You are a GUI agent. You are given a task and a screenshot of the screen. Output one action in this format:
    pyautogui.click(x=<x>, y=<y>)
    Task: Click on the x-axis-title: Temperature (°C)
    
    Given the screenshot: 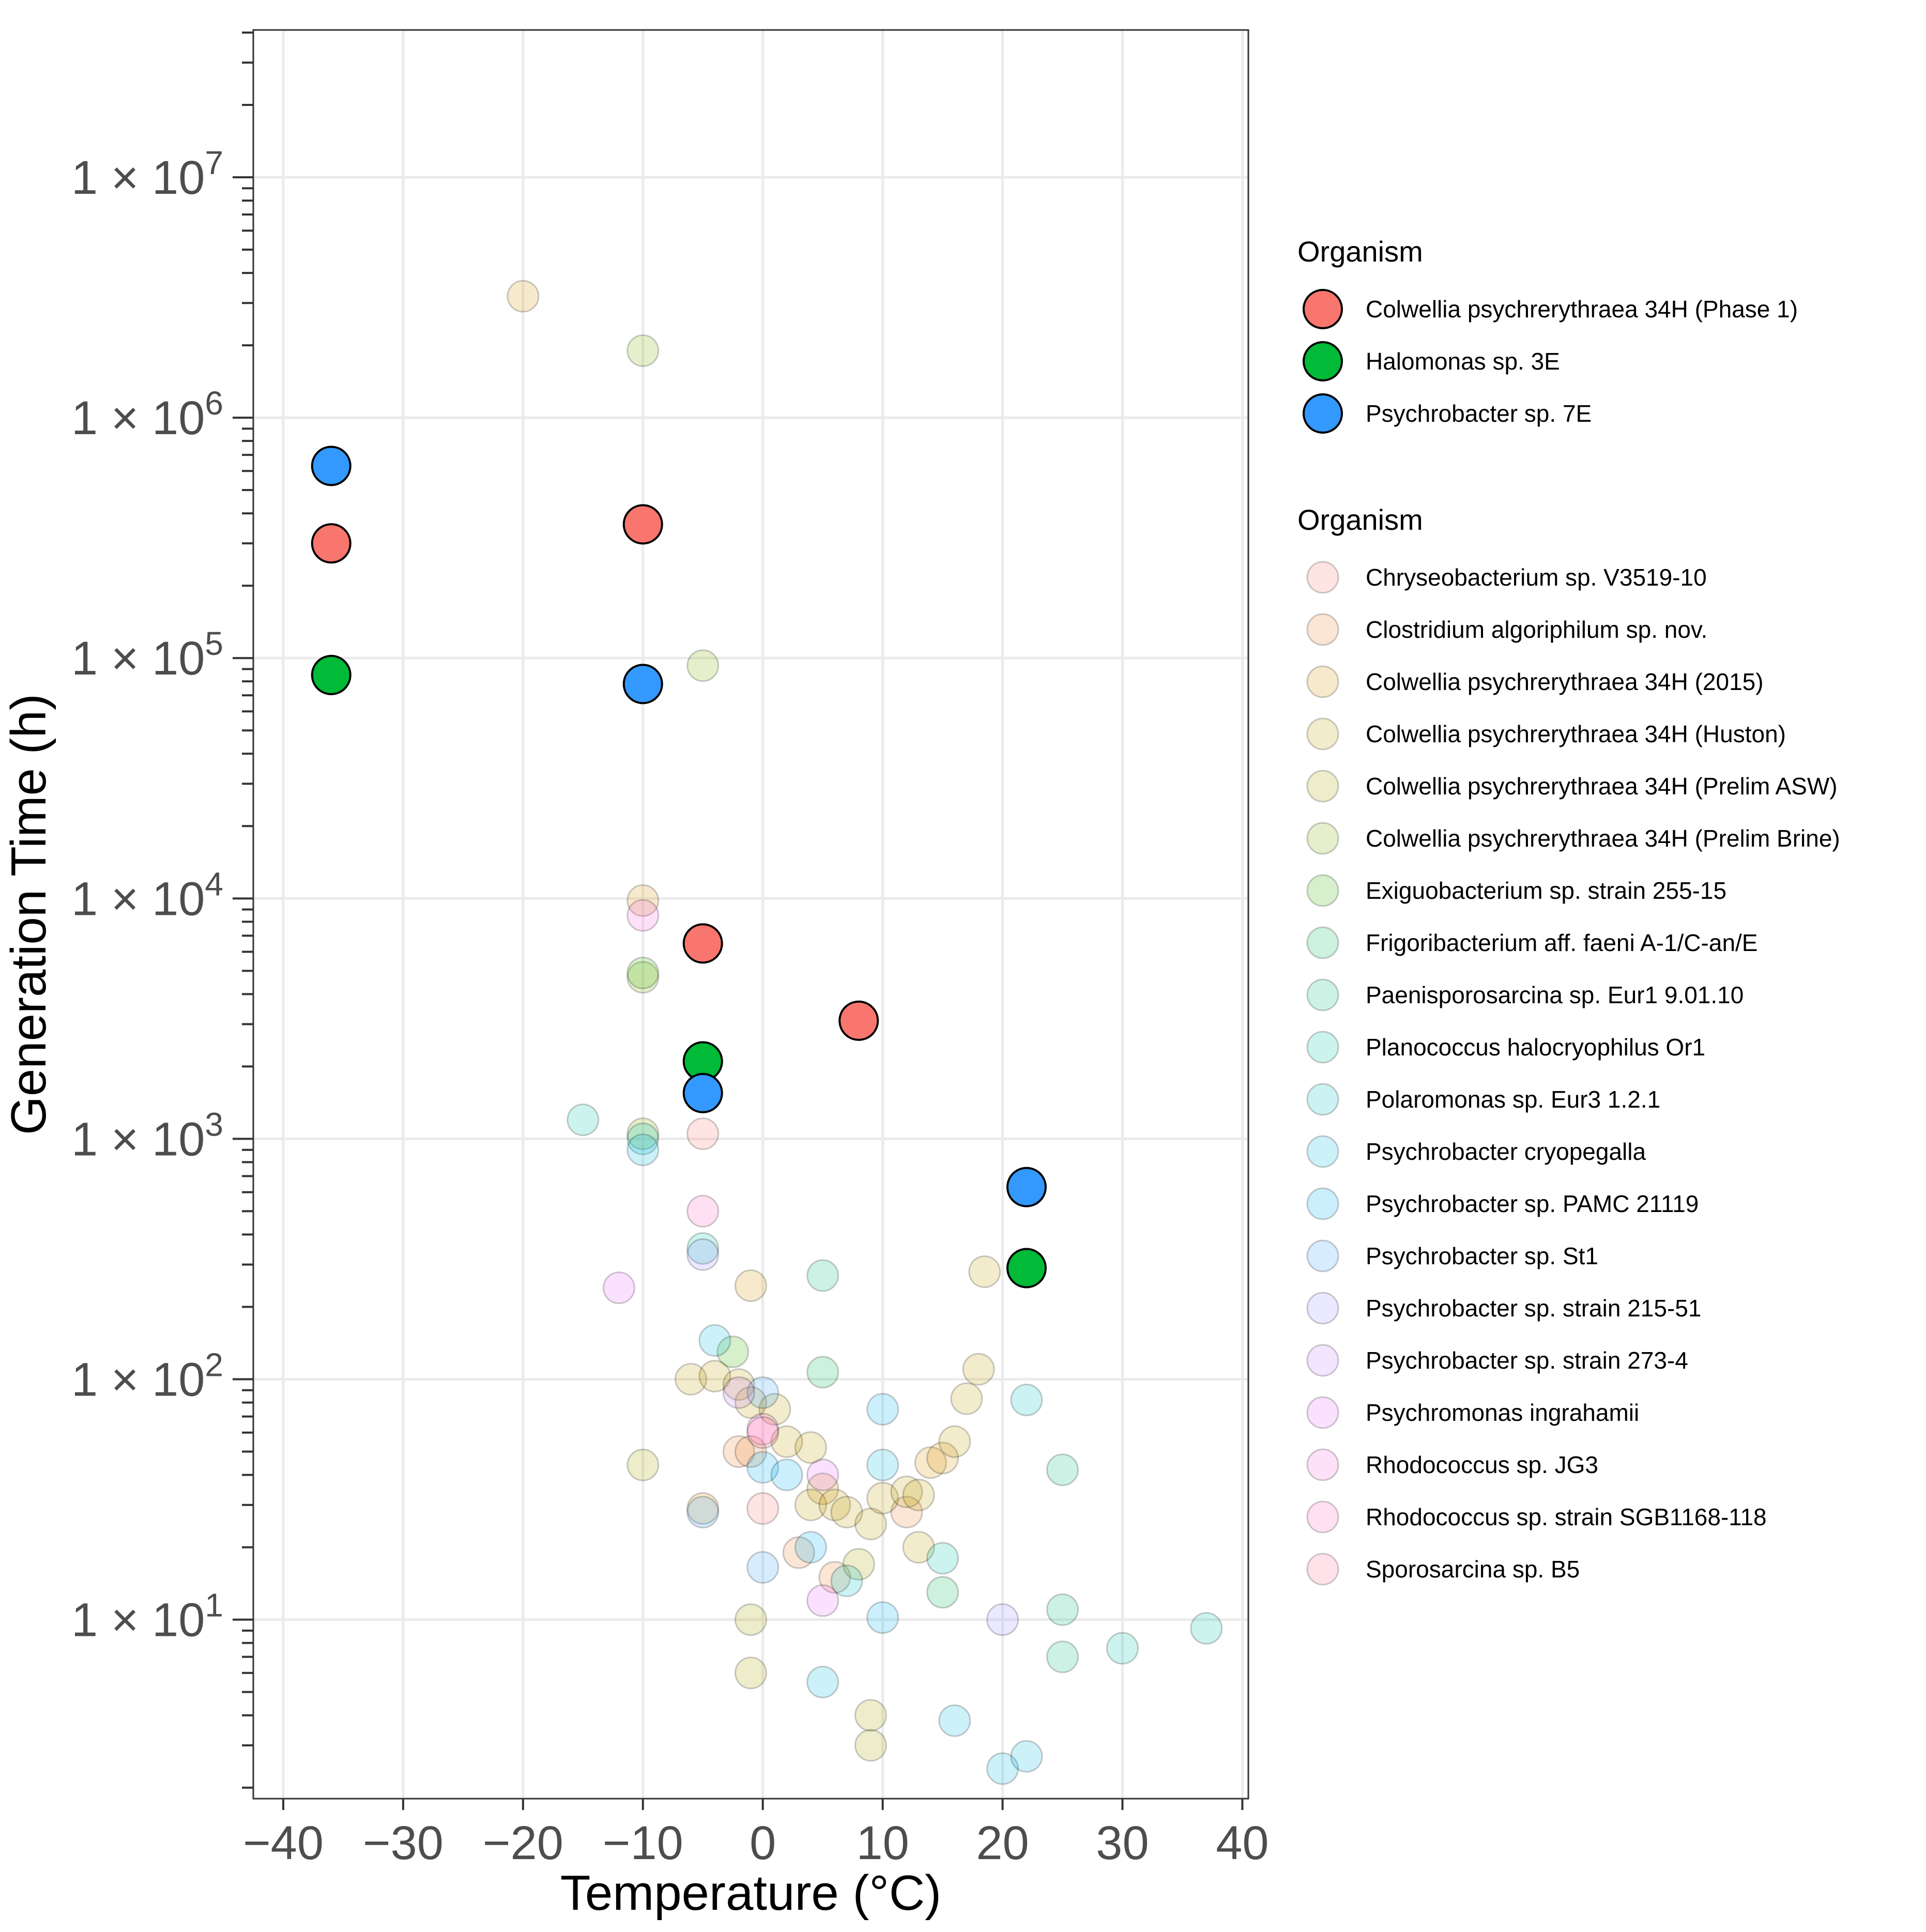 What is the action you would take?
    pyautogui.click(x=750, y=1893)
    